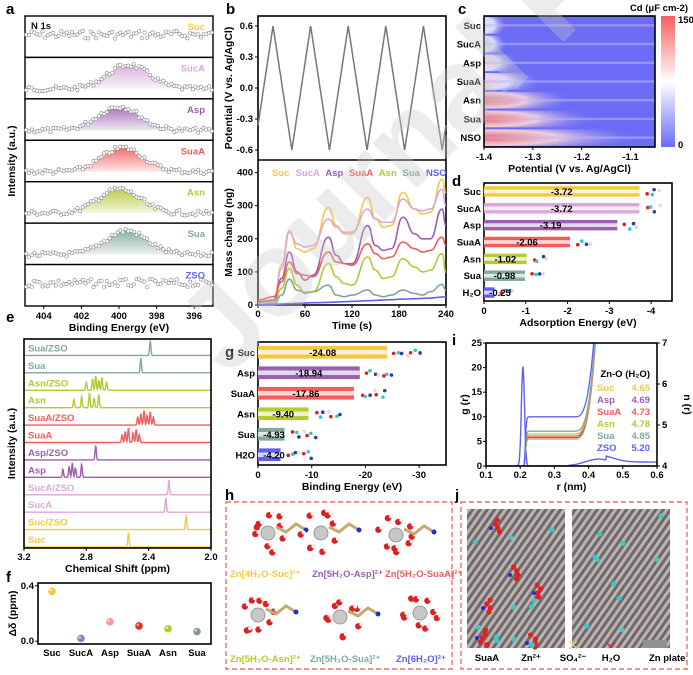  Describe the element at coordinates (110, 653) in the screenshot. I see `x-tick-label-Asp: Asp` at that location.